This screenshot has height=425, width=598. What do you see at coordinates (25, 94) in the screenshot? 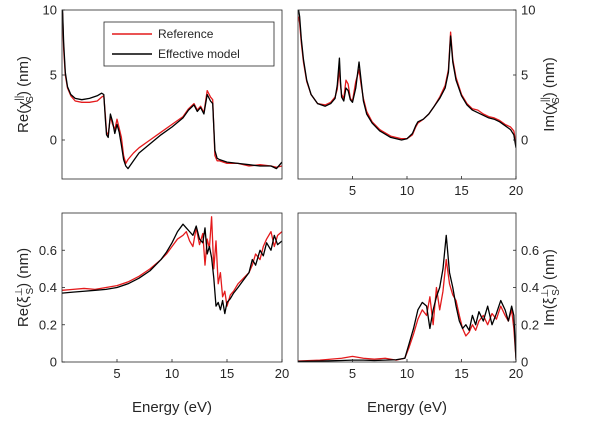
I see `y-axis-label: Re(χ||S) (nm)` at bounding box center [25, 94].